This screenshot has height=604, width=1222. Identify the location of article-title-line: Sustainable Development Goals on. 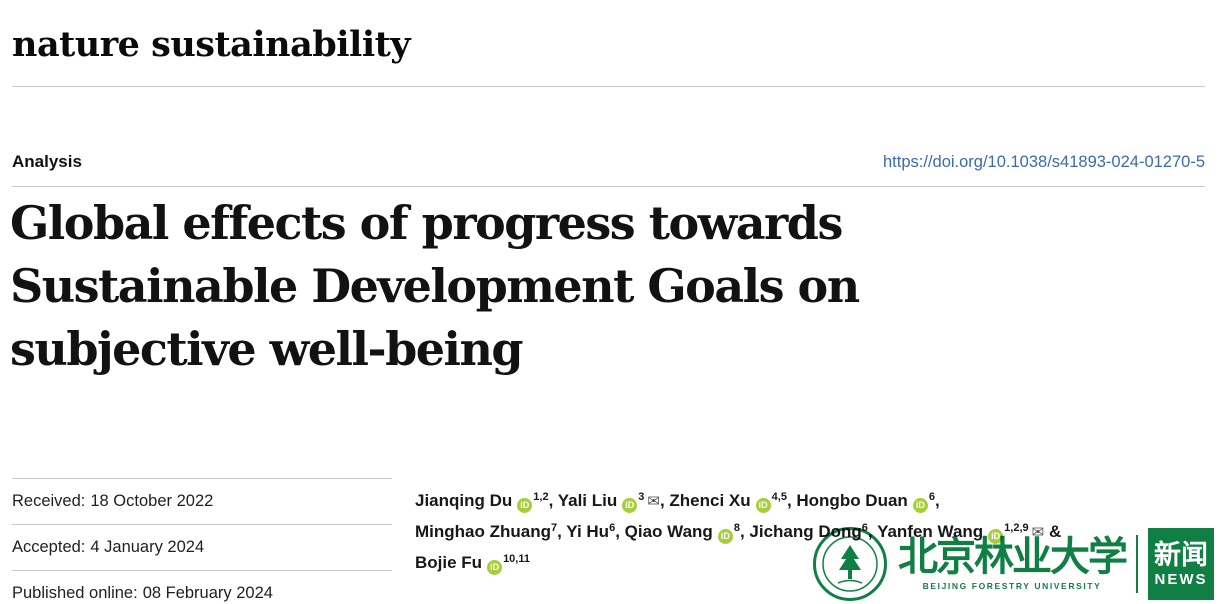
(435, 286).